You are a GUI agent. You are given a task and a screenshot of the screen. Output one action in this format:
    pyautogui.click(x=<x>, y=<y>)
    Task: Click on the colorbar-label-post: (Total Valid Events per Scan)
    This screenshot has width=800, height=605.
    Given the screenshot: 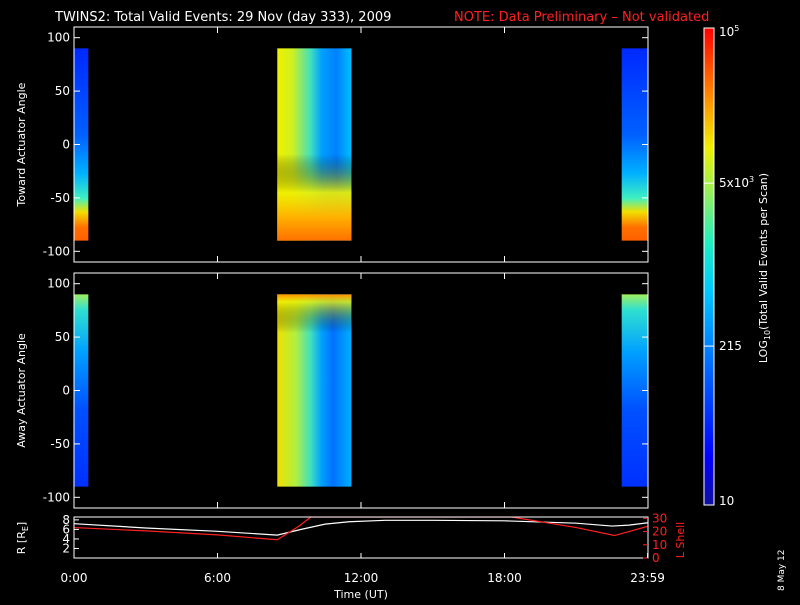 What is the action you would take?
    pyautogui.click(x=763, y=251)
    